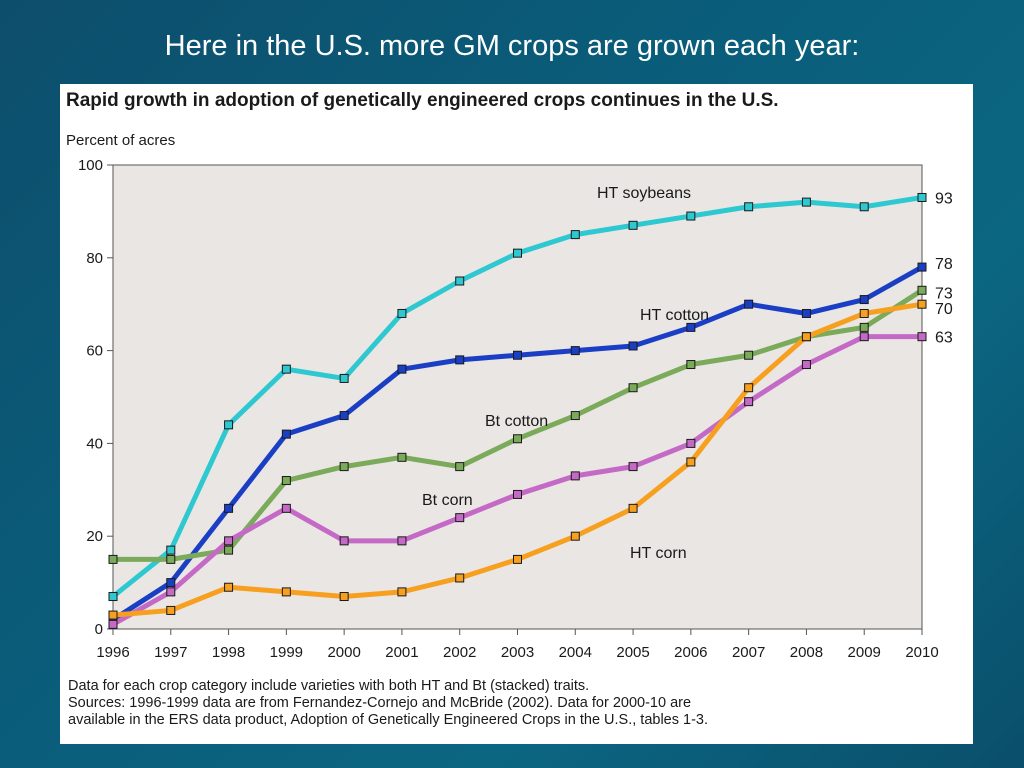  Describe the element at coordinates (94, 351) in the screenshot. I see `y-tick-label: 60` at that location.